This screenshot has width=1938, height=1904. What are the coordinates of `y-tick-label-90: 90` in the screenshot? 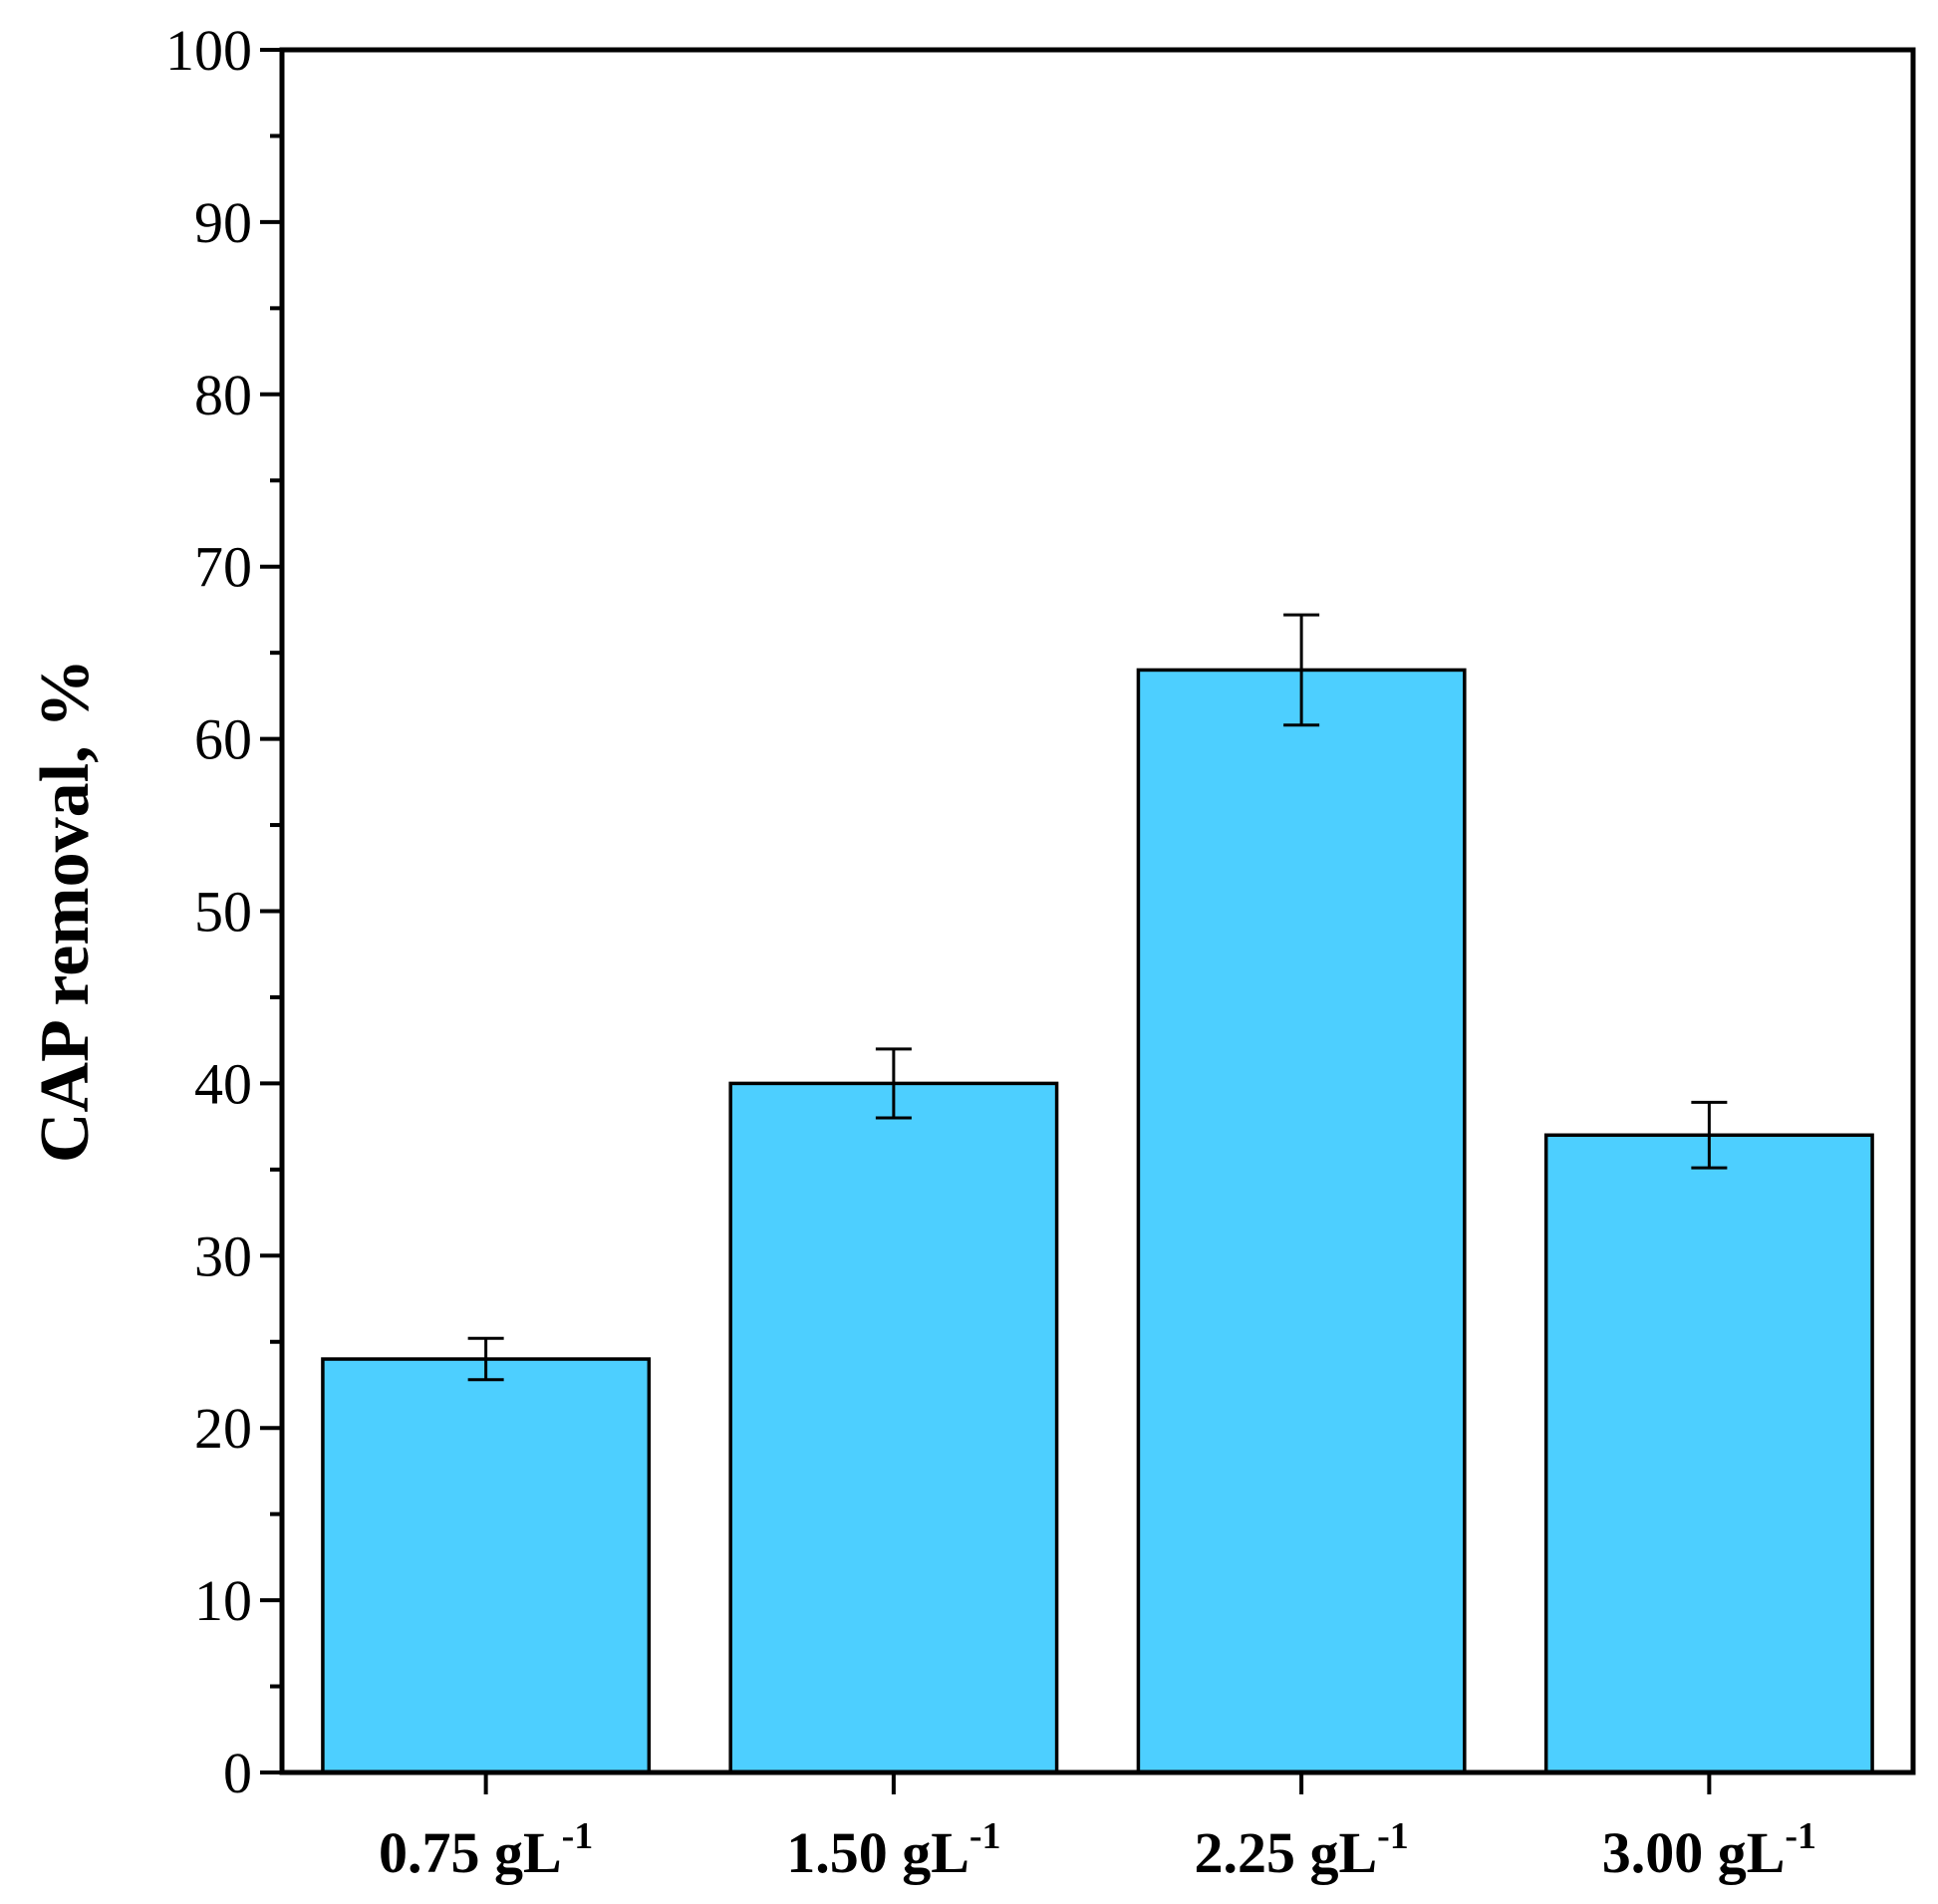 It's located at (223, 222).